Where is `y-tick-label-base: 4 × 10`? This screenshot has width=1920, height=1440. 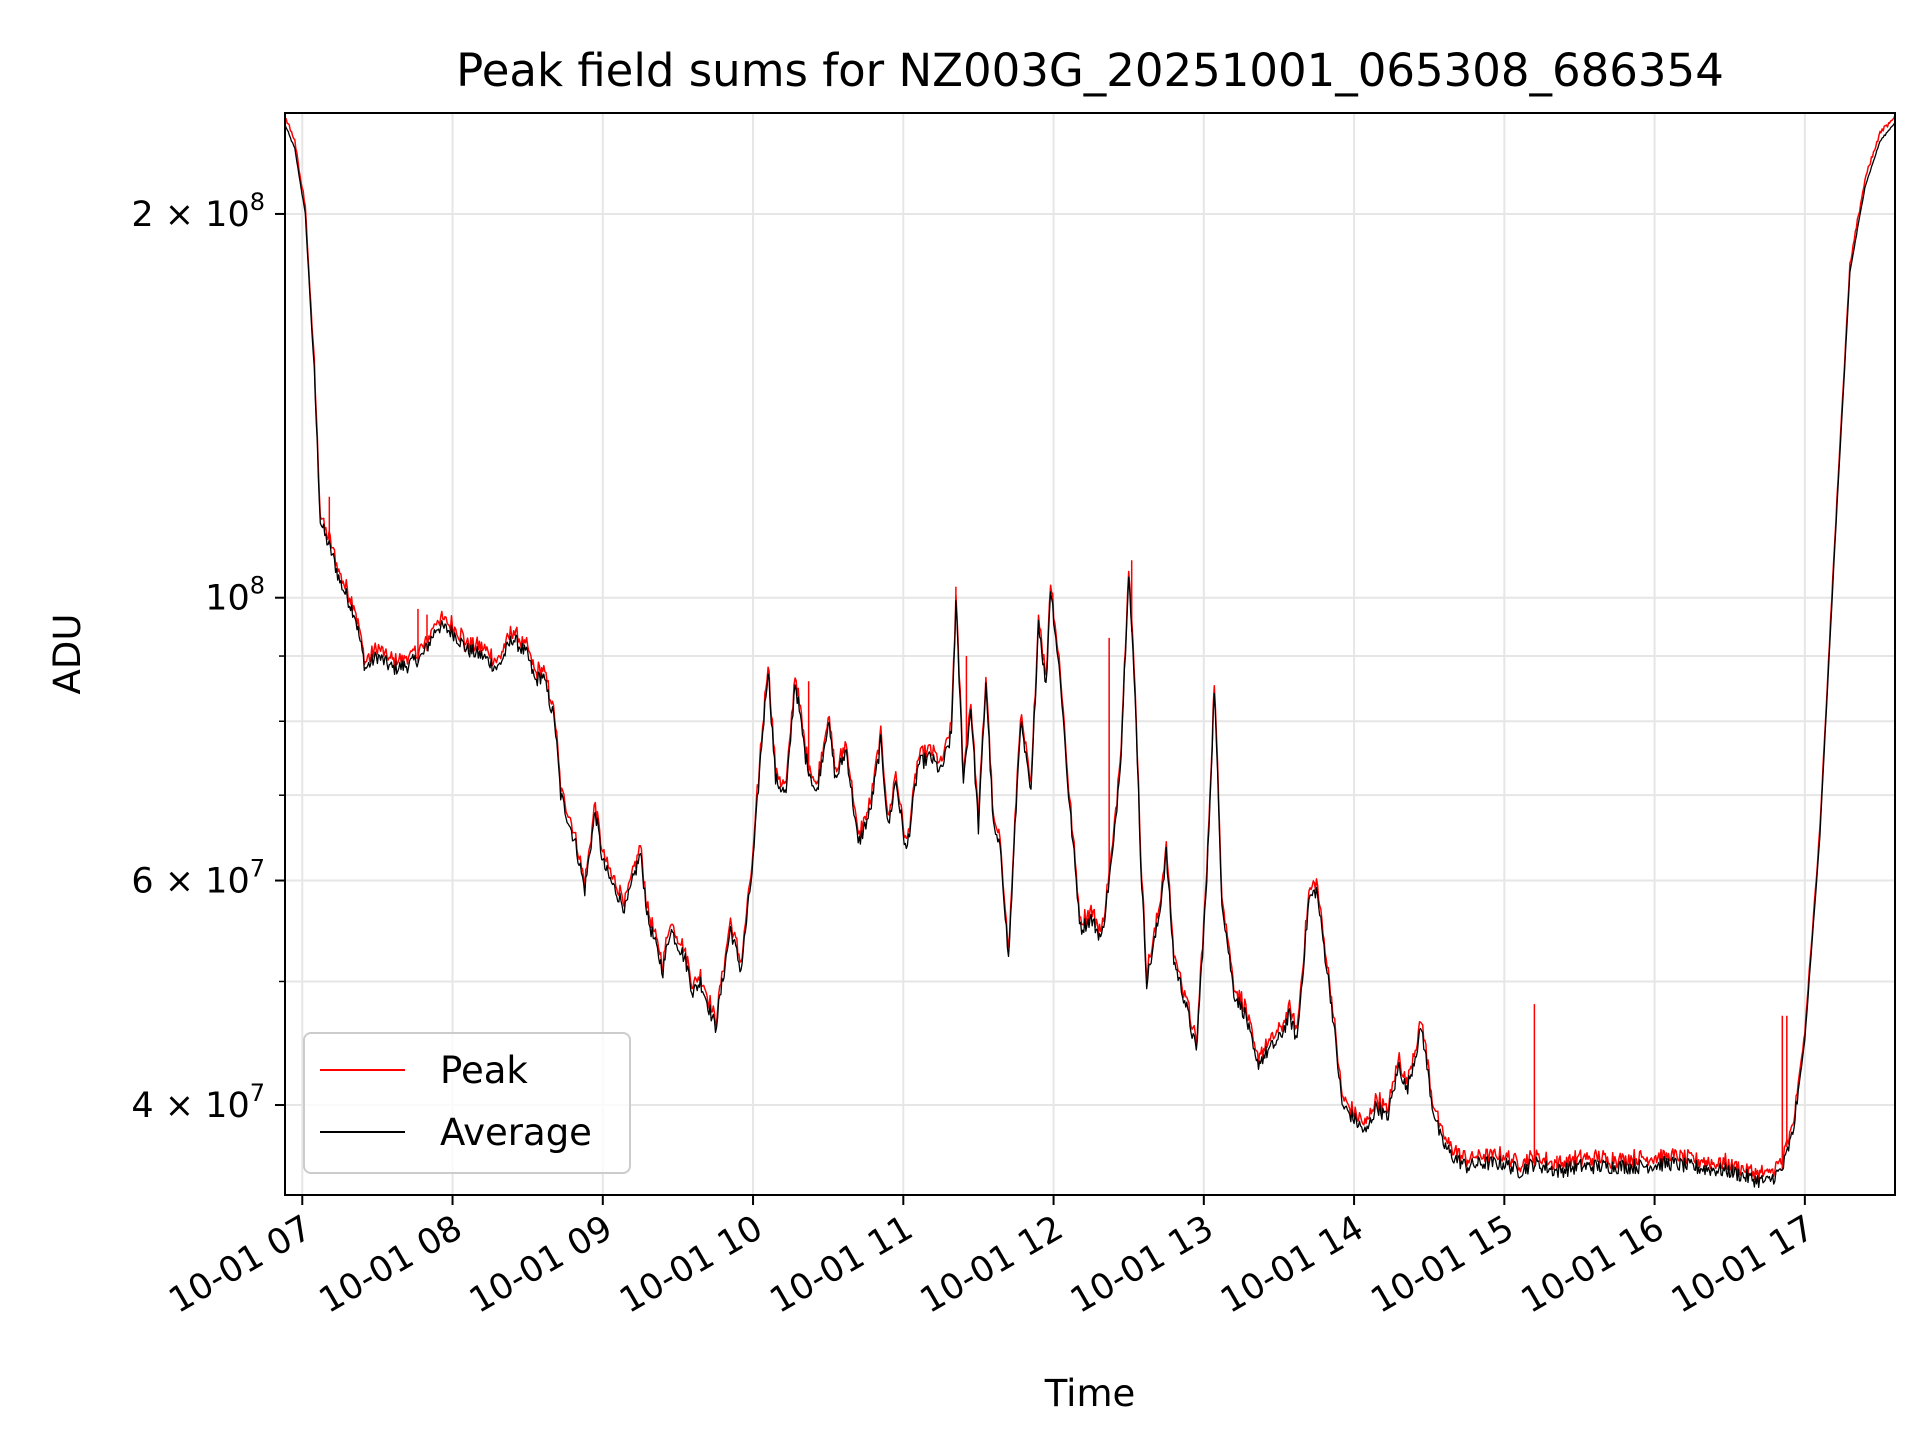
y-tick-label-base: 4 × 10 is located at coordinates (190, 1106).